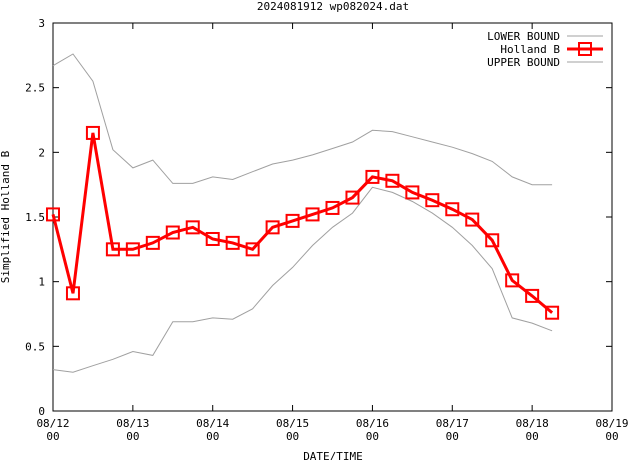 This screenshot has width=630, height=460. What do you see at coordinates (292, 423) in the screenshot?
I see `x-tick-label-date: 08/15` at bounding box center [292, 423].